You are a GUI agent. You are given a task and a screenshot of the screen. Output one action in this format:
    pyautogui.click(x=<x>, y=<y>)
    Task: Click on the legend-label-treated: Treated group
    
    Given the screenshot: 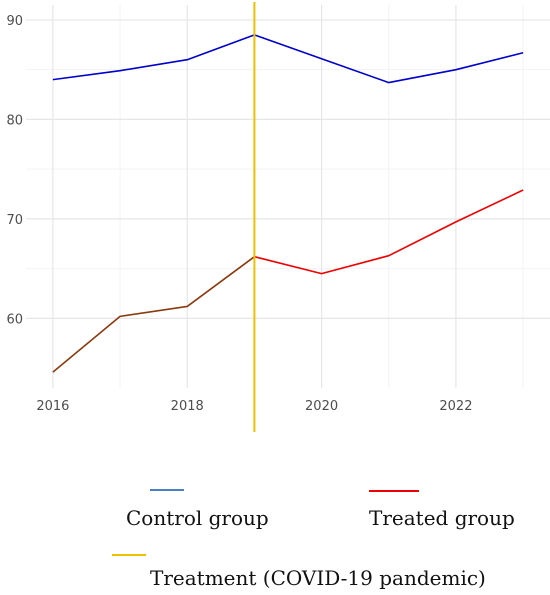 What is the action you would take?
    pyautogui.click(x=442, y=518)
    